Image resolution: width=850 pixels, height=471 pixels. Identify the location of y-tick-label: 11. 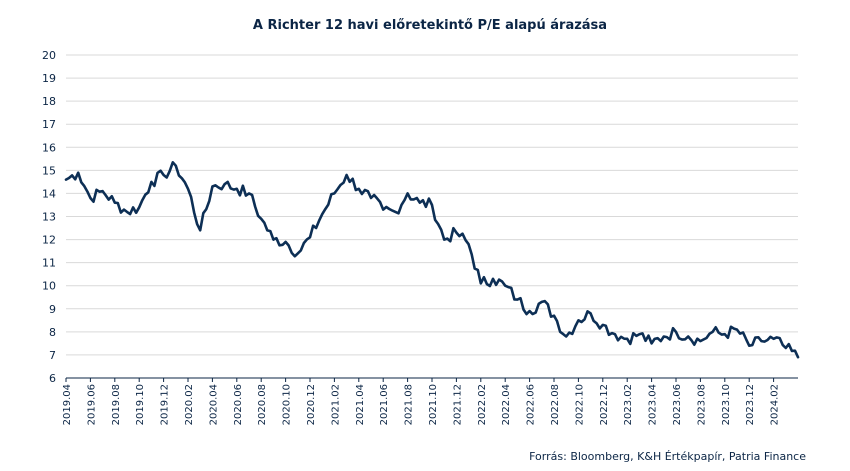
(49, 263).